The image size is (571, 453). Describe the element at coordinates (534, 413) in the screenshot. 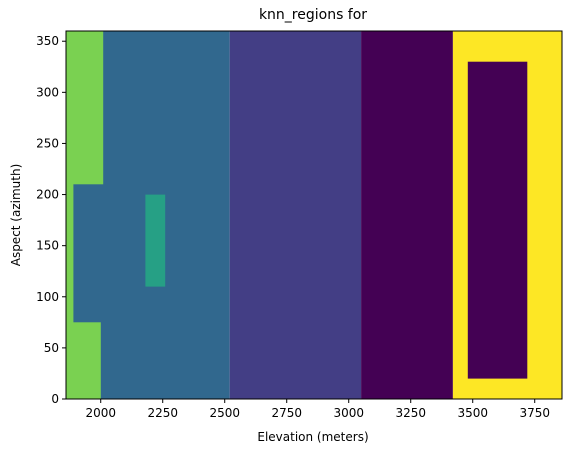

I see `x-tick-label: 3750` at that location.